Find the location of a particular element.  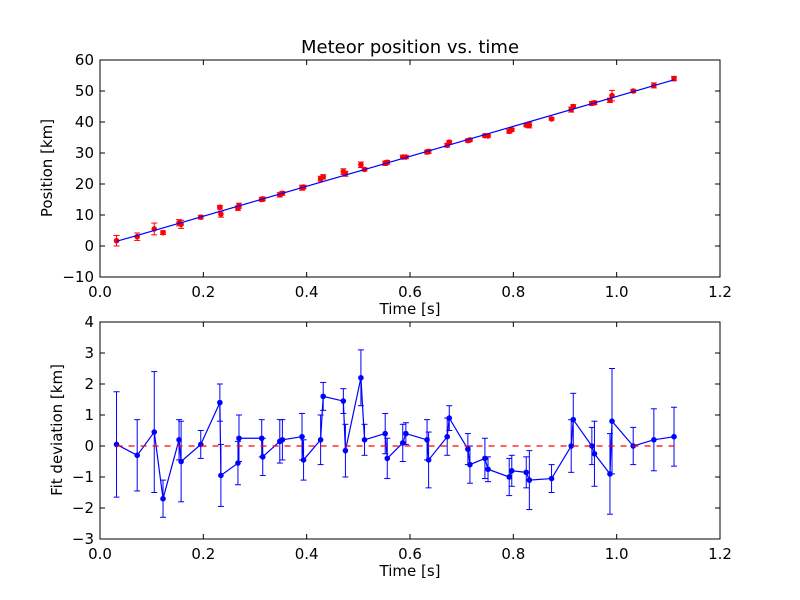

position-y-tick-label: 30 is located at coordinates (84, 153).